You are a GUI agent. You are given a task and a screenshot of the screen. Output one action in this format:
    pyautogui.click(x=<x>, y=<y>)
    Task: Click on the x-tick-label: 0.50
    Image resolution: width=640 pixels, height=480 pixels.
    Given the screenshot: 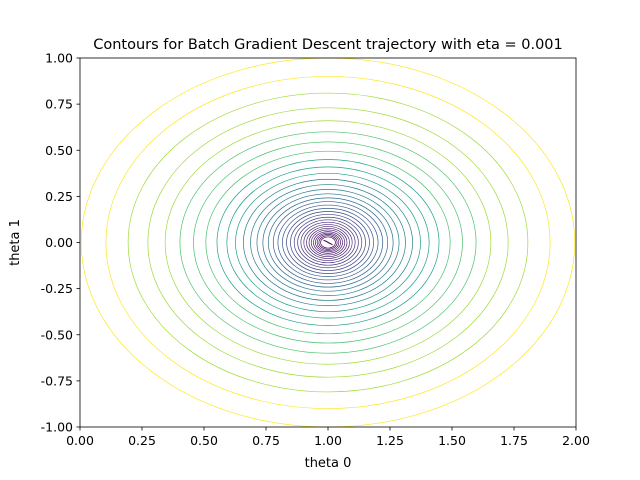 What is the action you would take?
    pyautogui.click(x=204, y=440)
    